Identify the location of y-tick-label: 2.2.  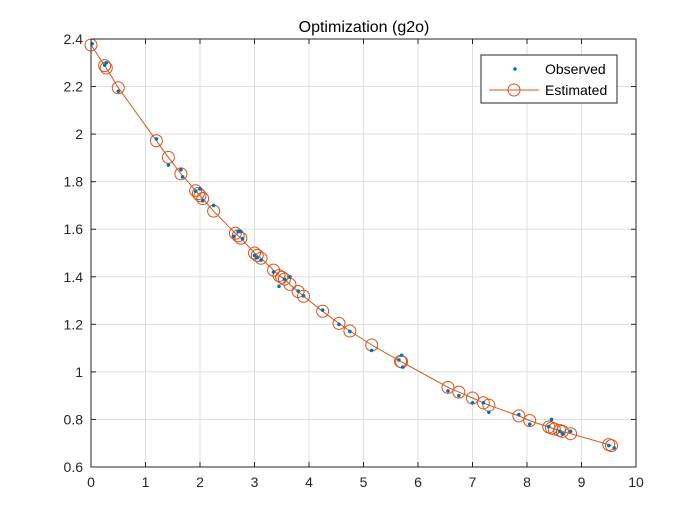
(74, 87).